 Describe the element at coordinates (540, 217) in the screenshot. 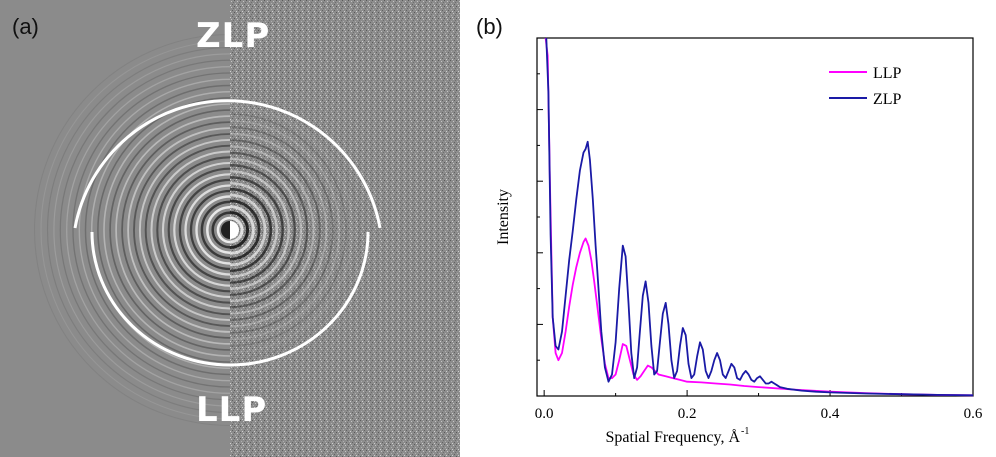

I see `y-axis-ticks` at that location.